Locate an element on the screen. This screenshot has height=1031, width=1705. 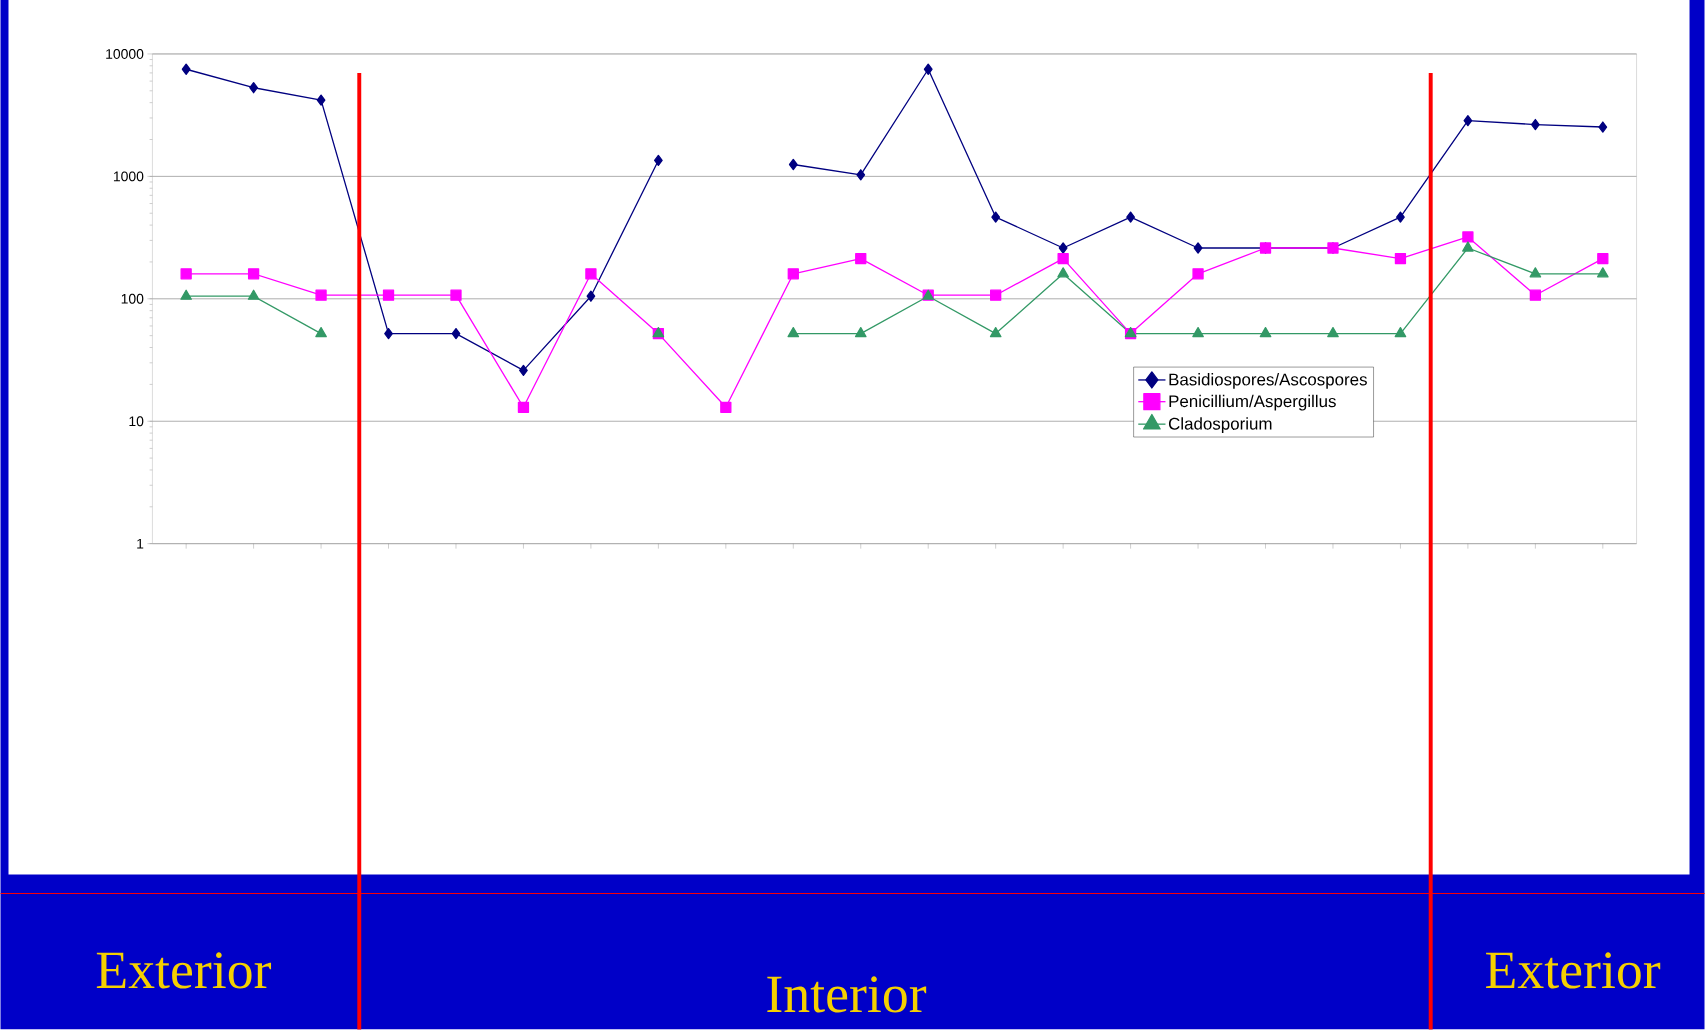
y-tick-label: 1 is located at coordinates (140, 543).